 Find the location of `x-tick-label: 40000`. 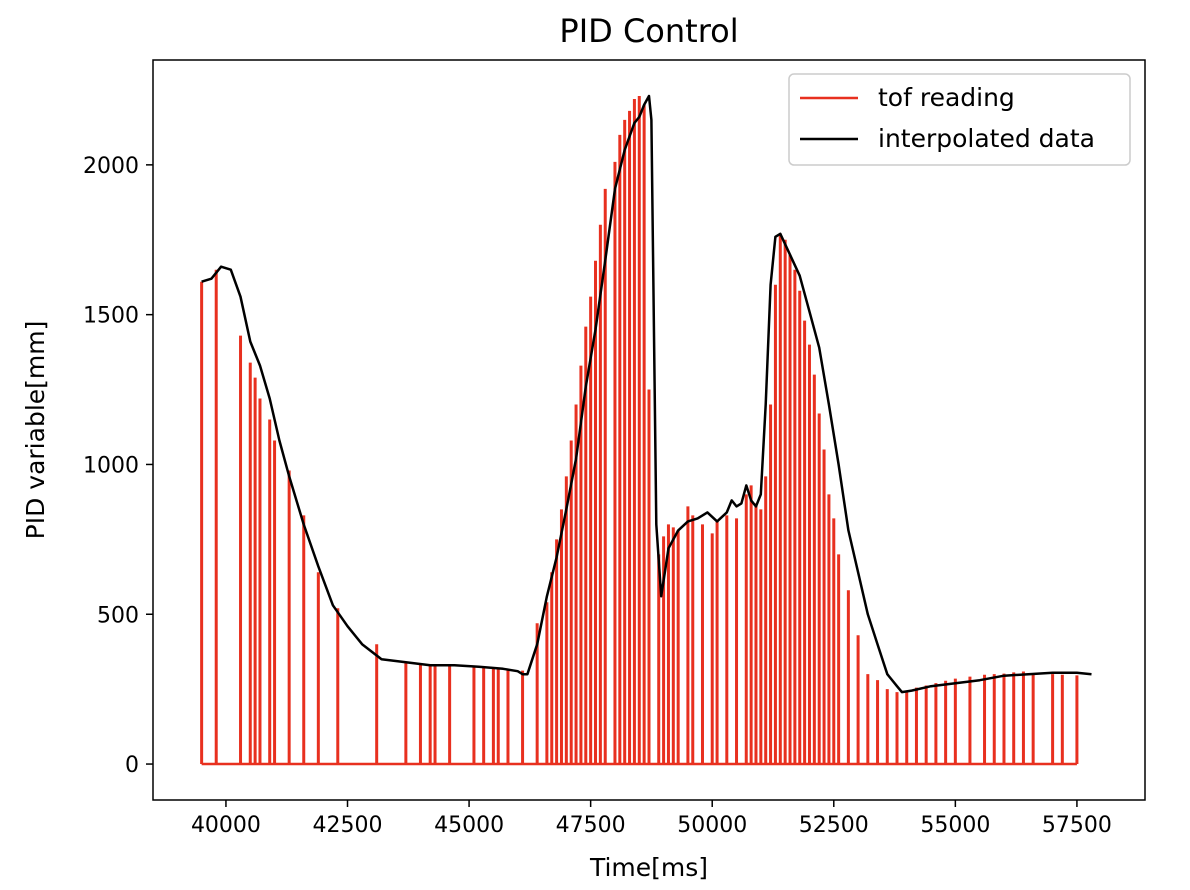

x-tick-label: 40000 is located at coordinates (226, 825).